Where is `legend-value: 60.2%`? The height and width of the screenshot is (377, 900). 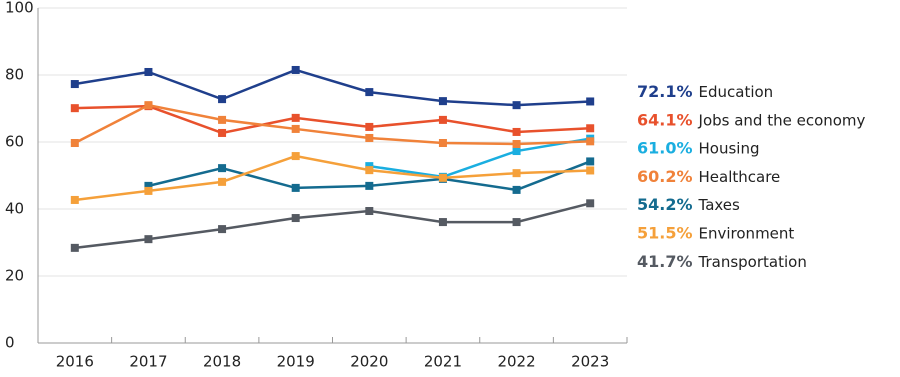 legend-value: 60.2% is located at coordinates (665, 175).